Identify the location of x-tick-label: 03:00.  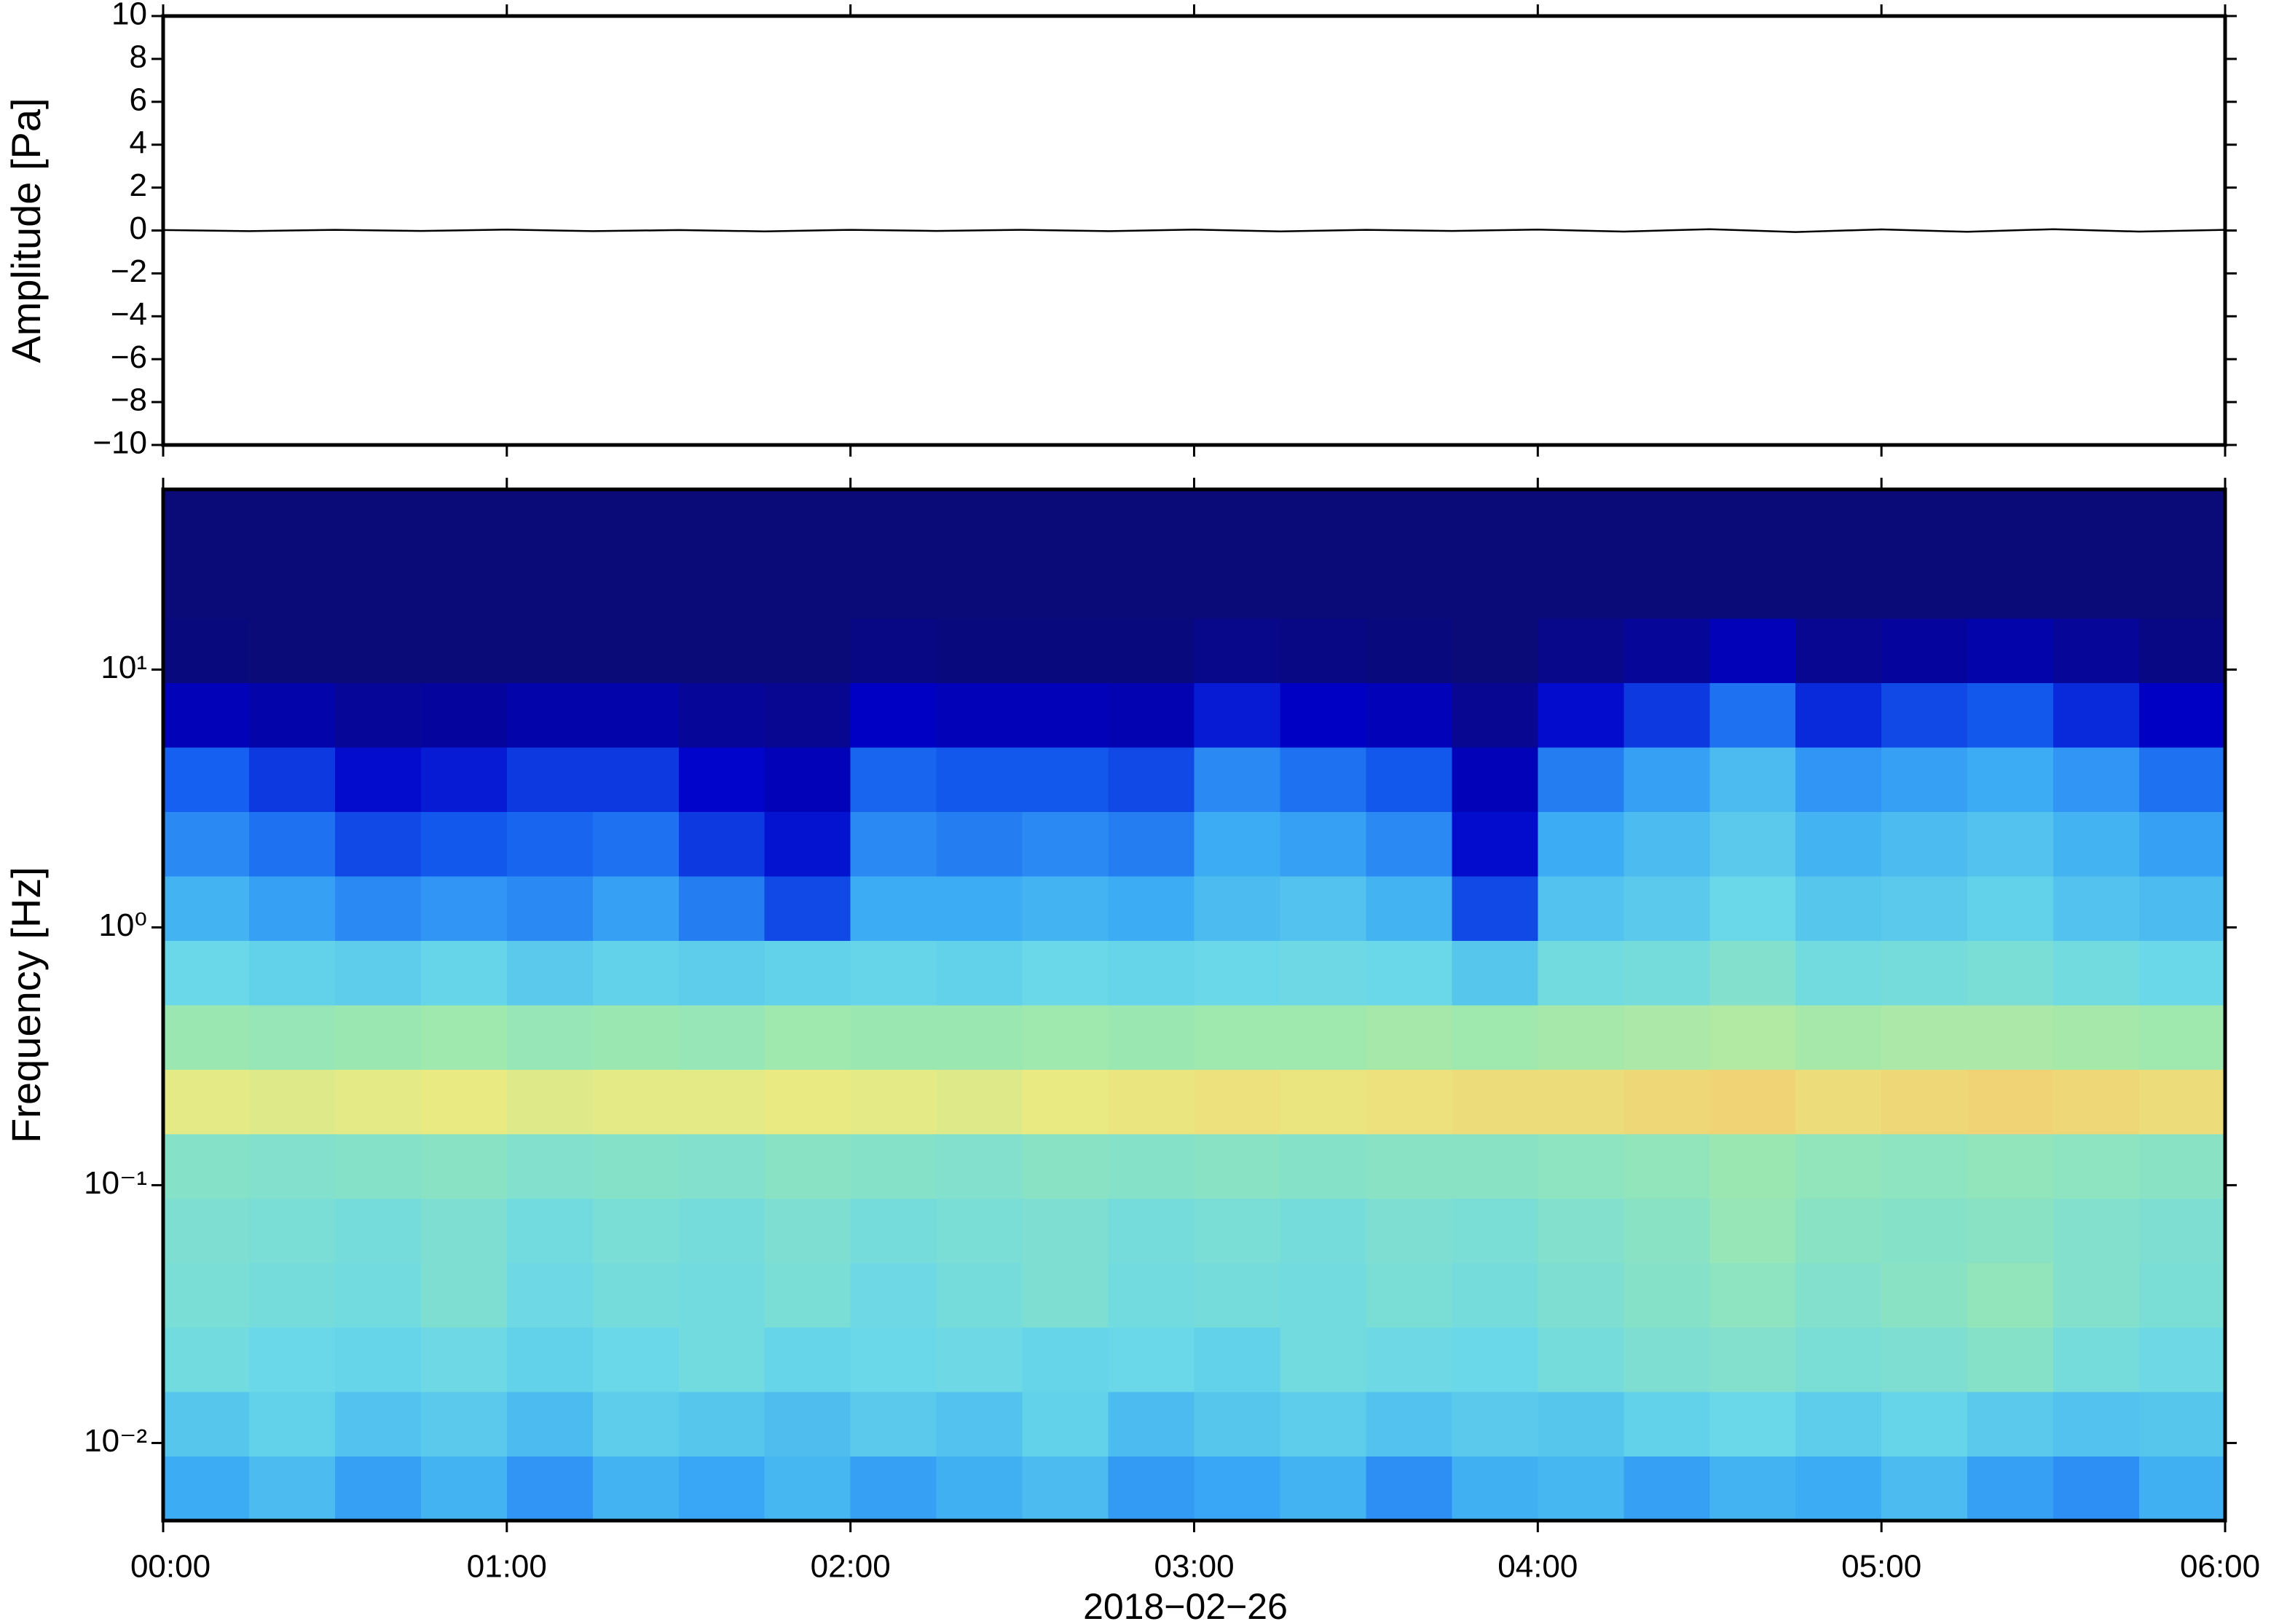
(1194, 1567).